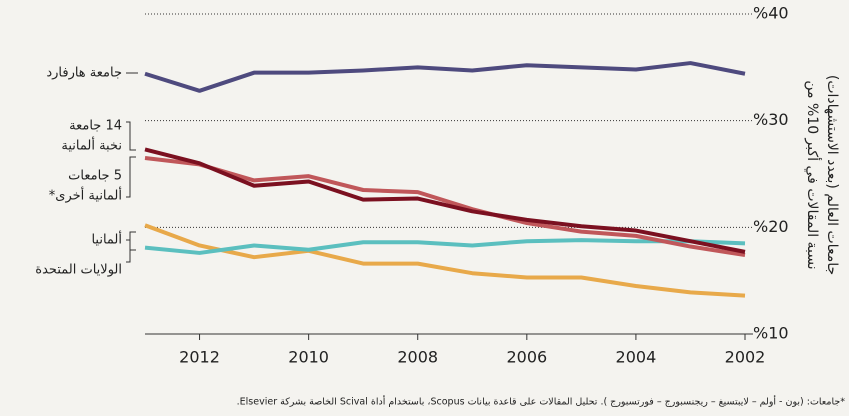 This screenshot has height=416, width=849. Describe the element at coordinates (85, 195) in the screenshot. I see `series-label: ألمانية أخرى*` at that location.